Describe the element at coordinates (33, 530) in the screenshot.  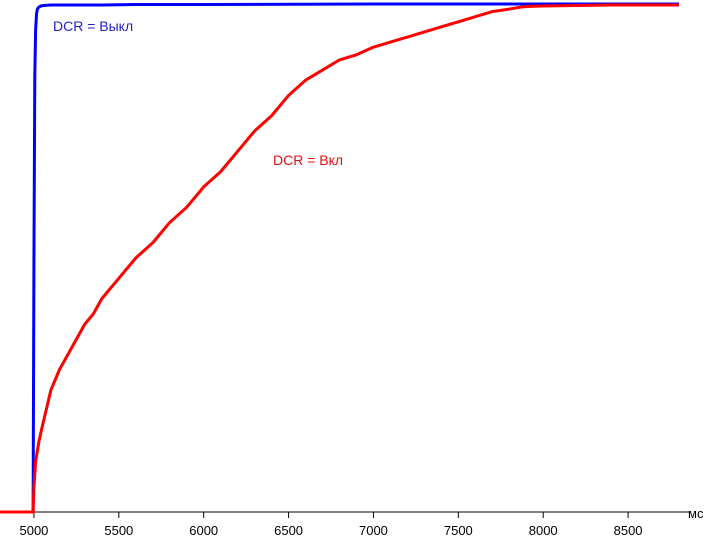
I see `x-tick-label-5000: 5000` at that location.